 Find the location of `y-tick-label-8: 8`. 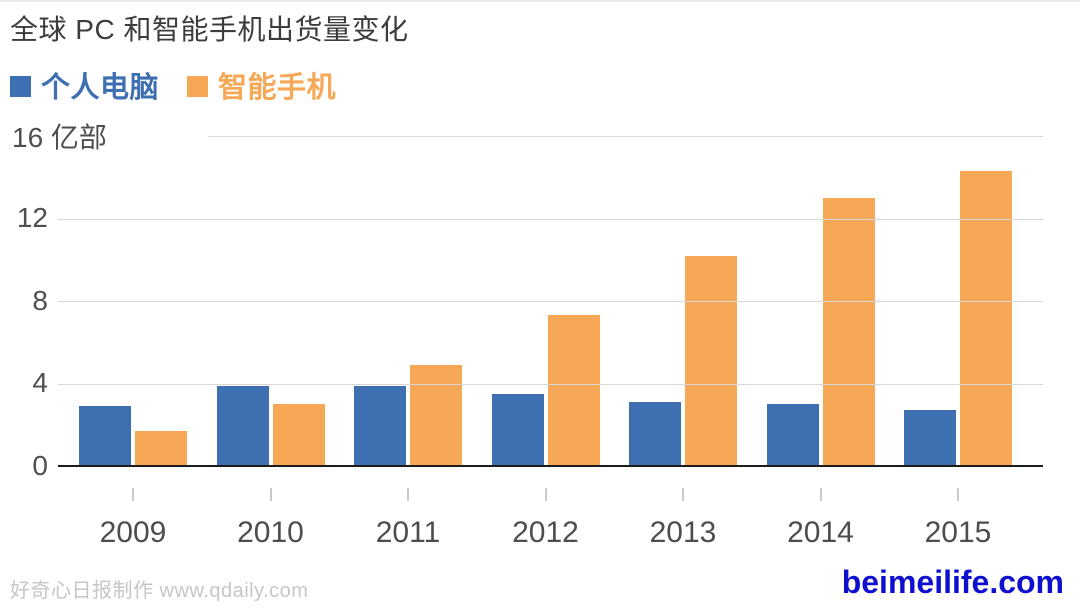

y-tick-label-8: 8 is located at coordinates (40, 300).